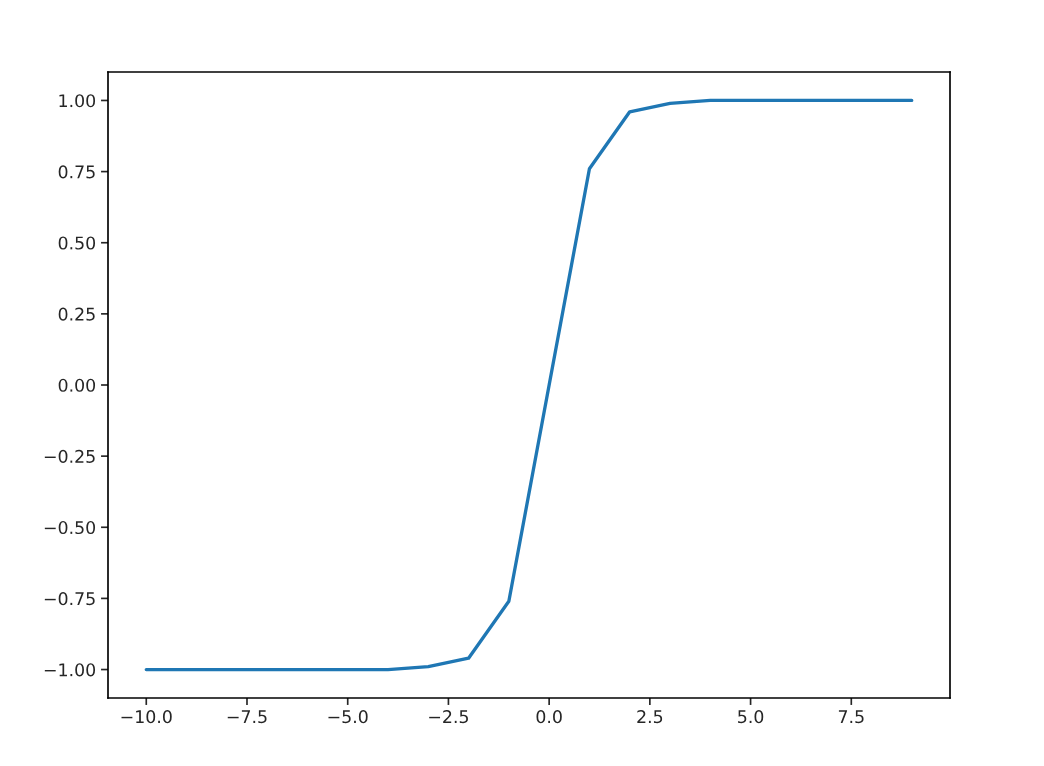 The width and height of the screenshot is (1044, 766). Describe the element at coordinates (549, 717) in the screenshot. I see `x-tick-label: 0.0` at that location.